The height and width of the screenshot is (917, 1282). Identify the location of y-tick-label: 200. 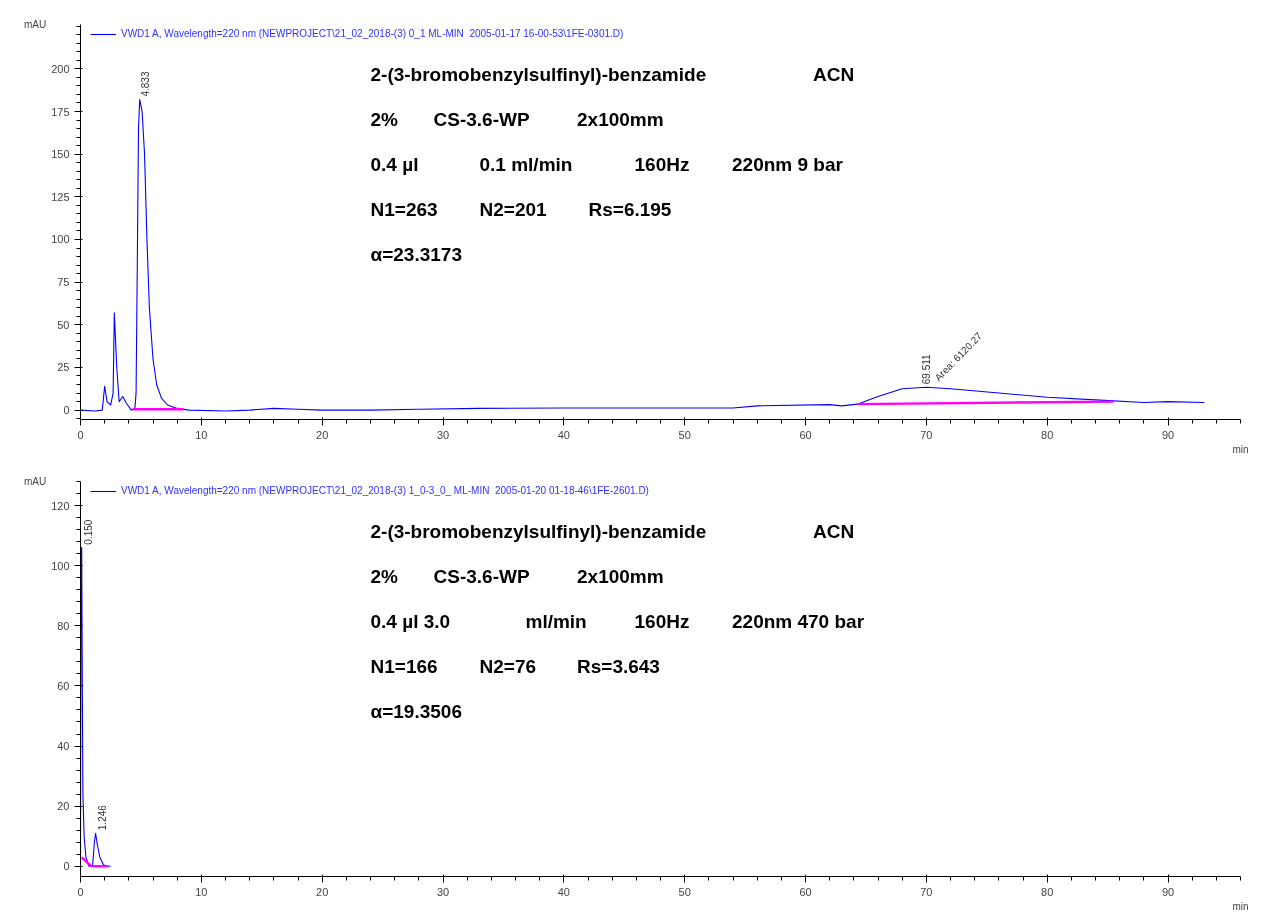
(60, 68).